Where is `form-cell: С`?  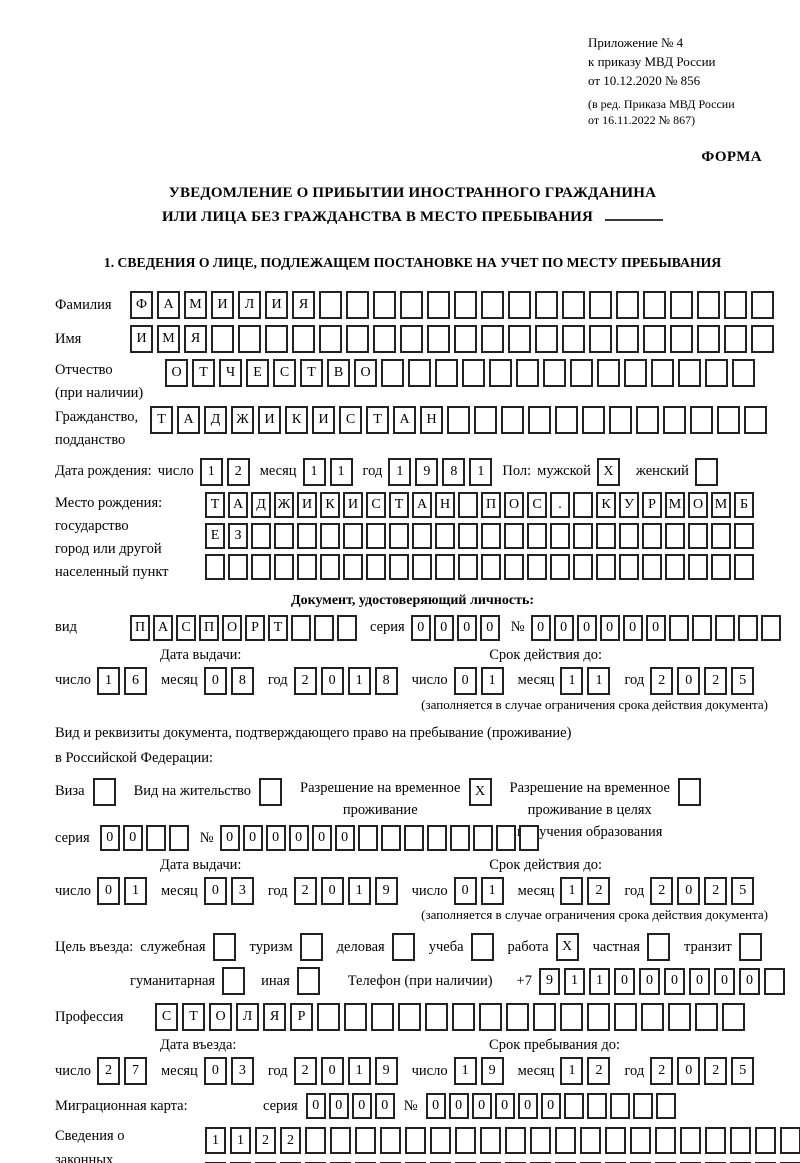 form-cell: С is located at coordinates (186, 627).